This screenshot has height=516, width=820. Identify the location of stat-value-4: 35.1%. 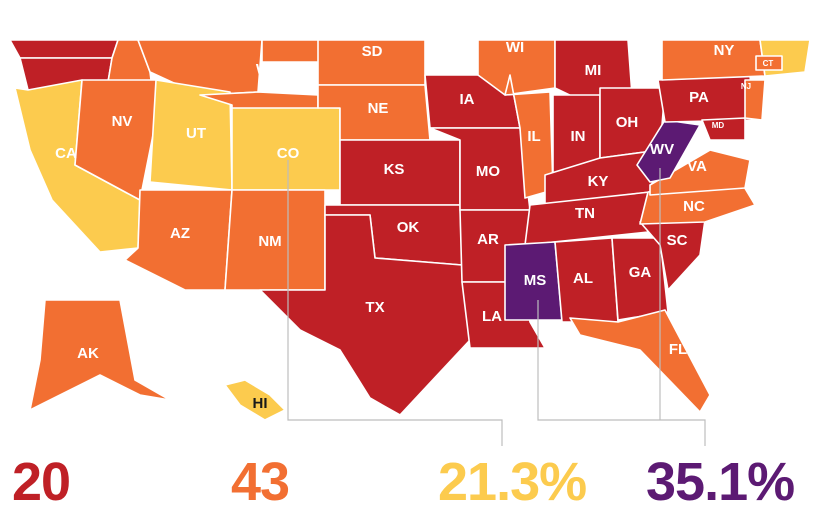
(720, 482).